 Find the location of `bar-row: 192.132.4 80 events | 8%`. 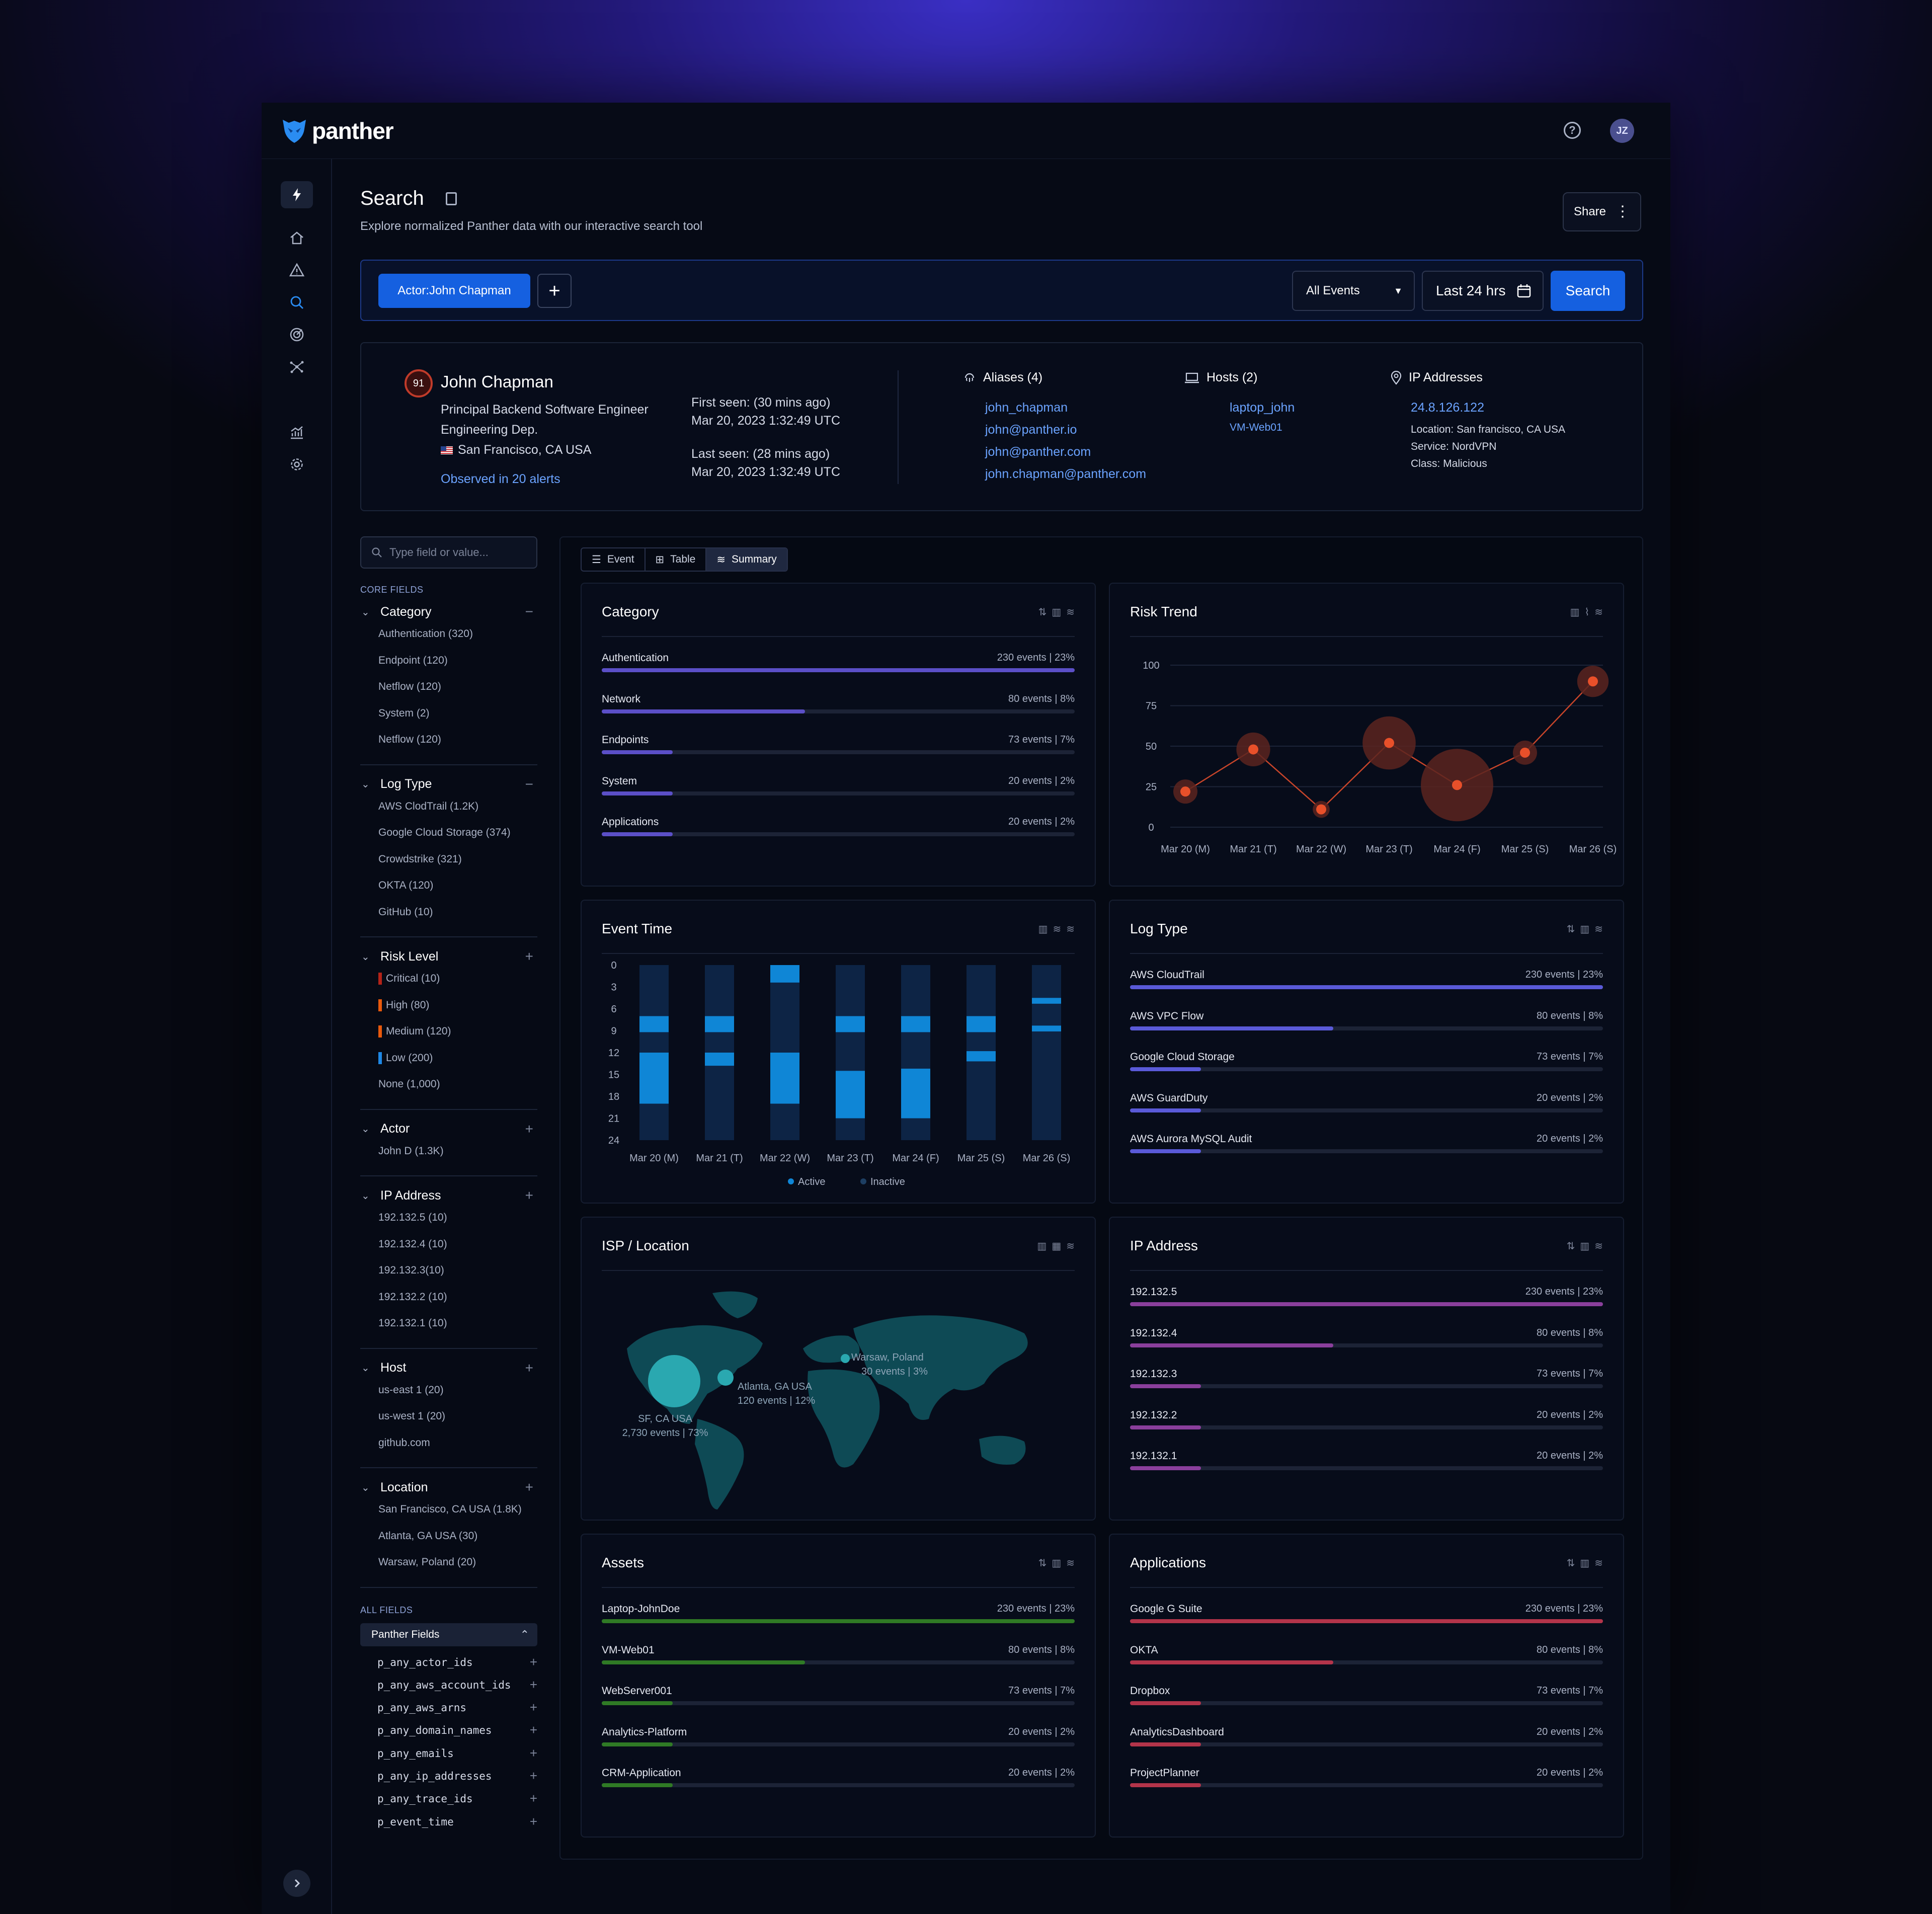

bar-row: 192.132.4 80 events | 8% is located at coordinates (1366, 1345).